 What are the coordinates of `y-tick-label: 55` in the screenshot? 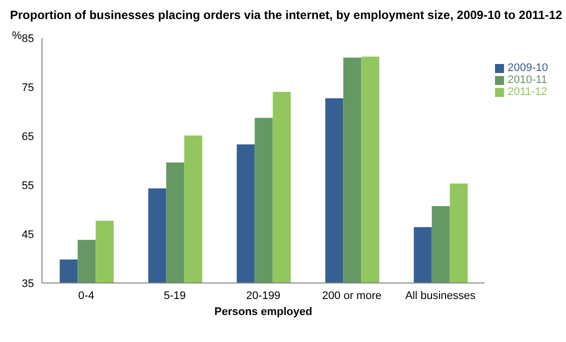 It's located at (28, 186).